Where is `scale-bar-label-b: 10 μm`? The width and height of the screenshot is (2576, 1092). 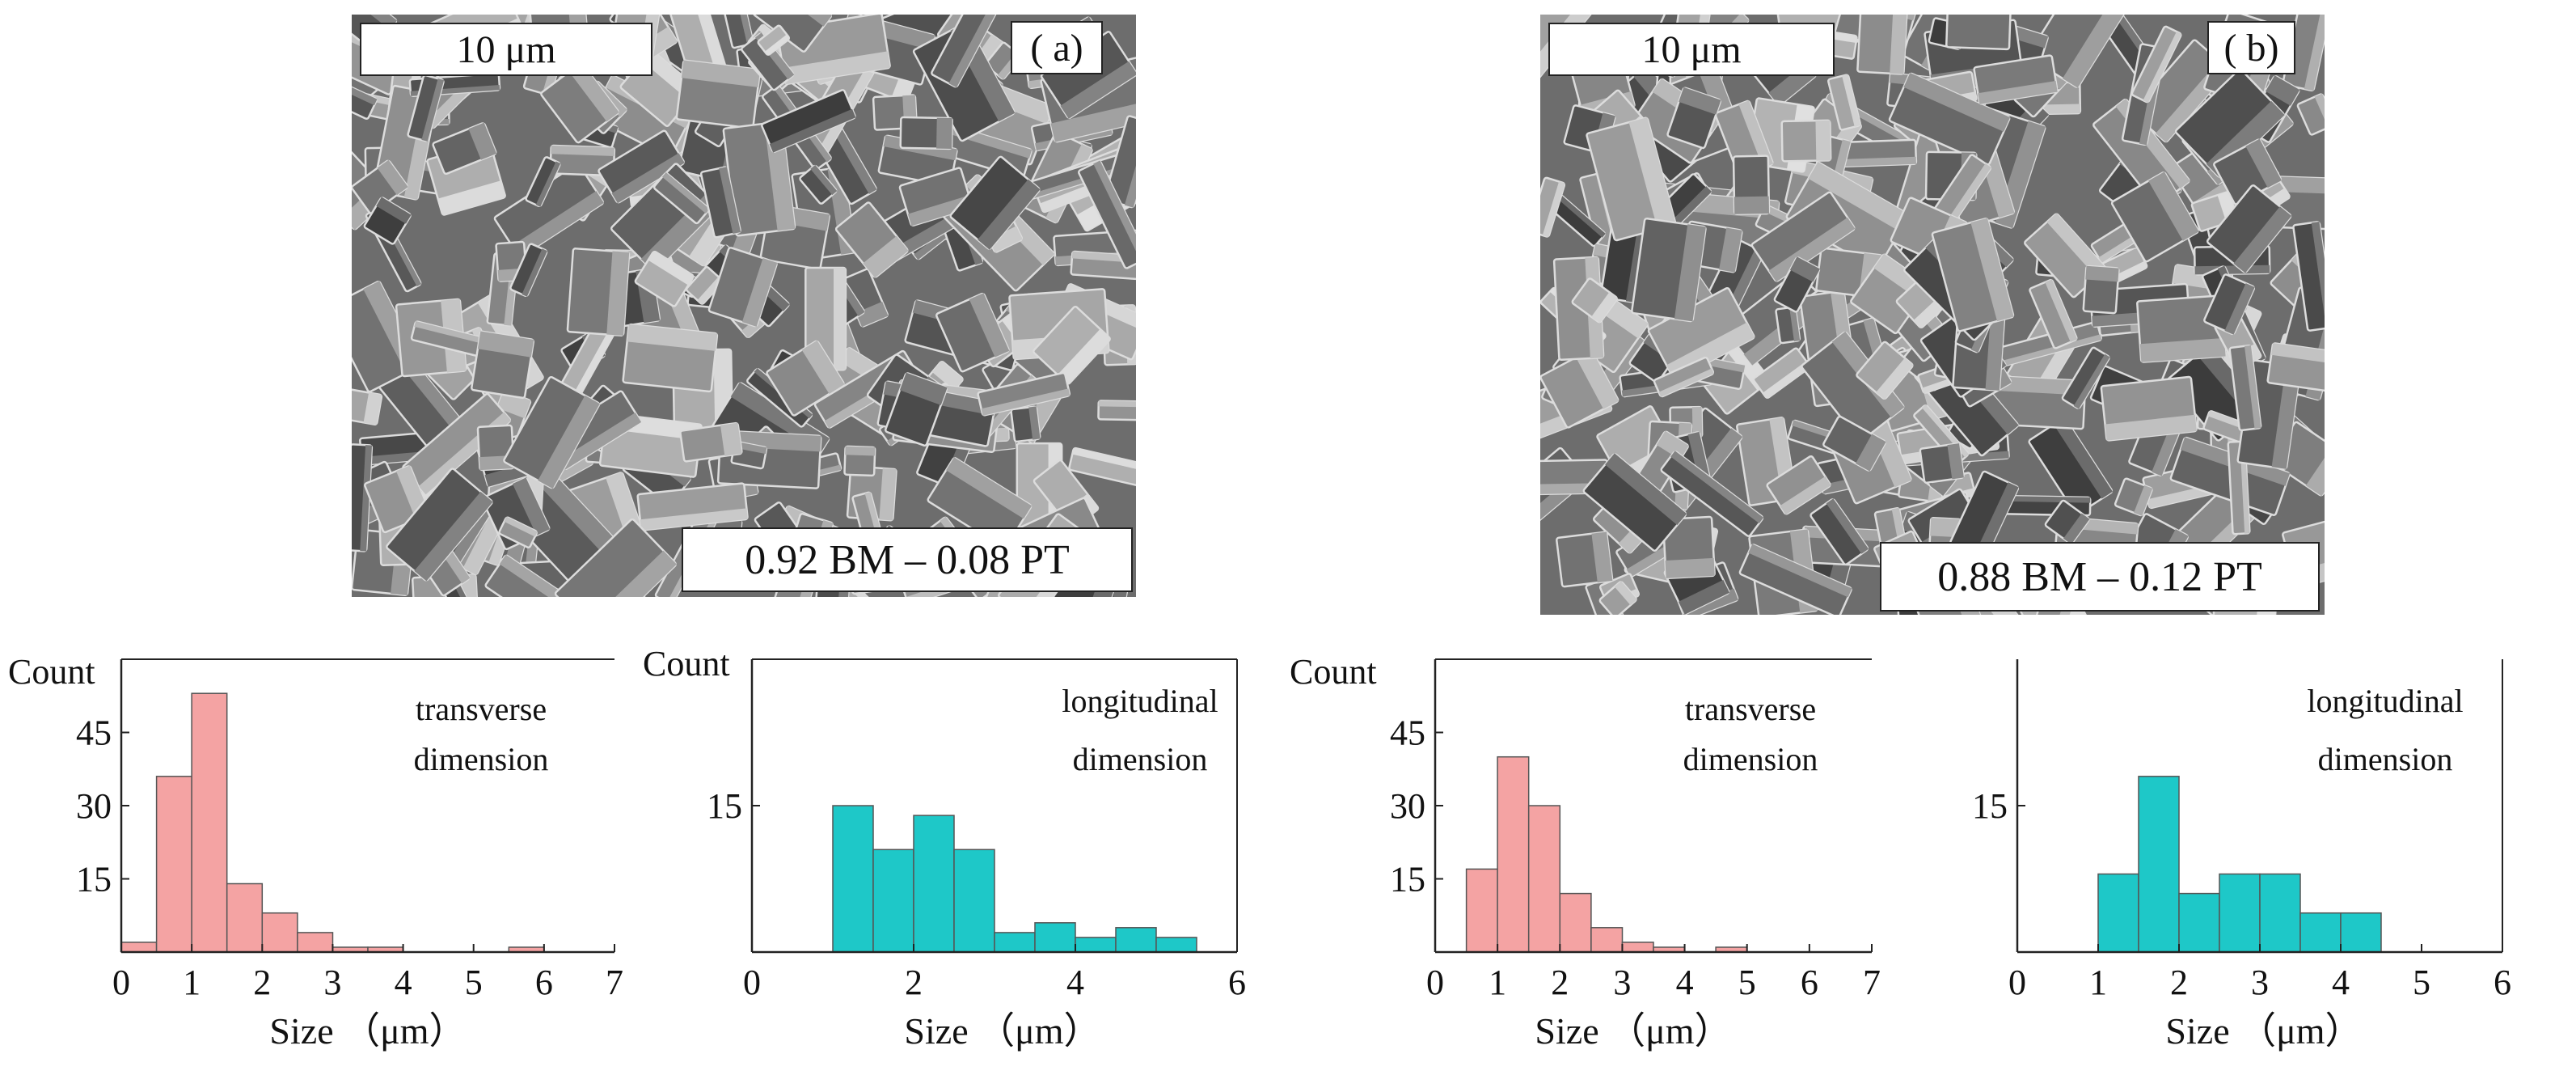
scale-bar-label-b: 10 μm is located at coordinates (1692, 49).